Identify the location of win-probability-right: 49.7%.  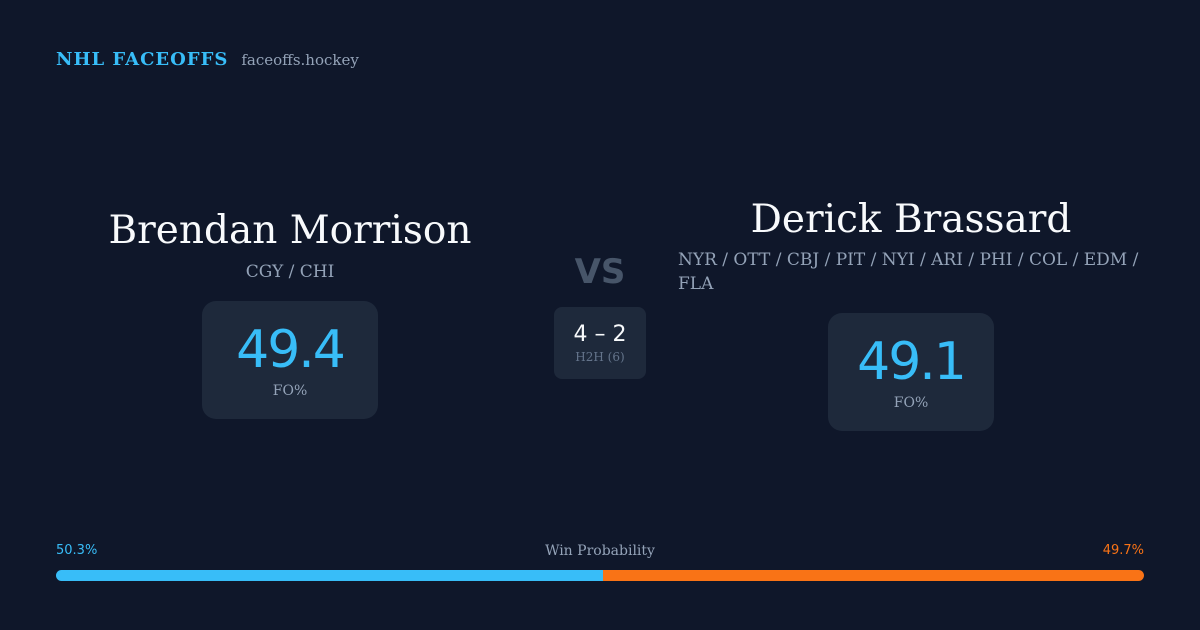
(1123, 550).